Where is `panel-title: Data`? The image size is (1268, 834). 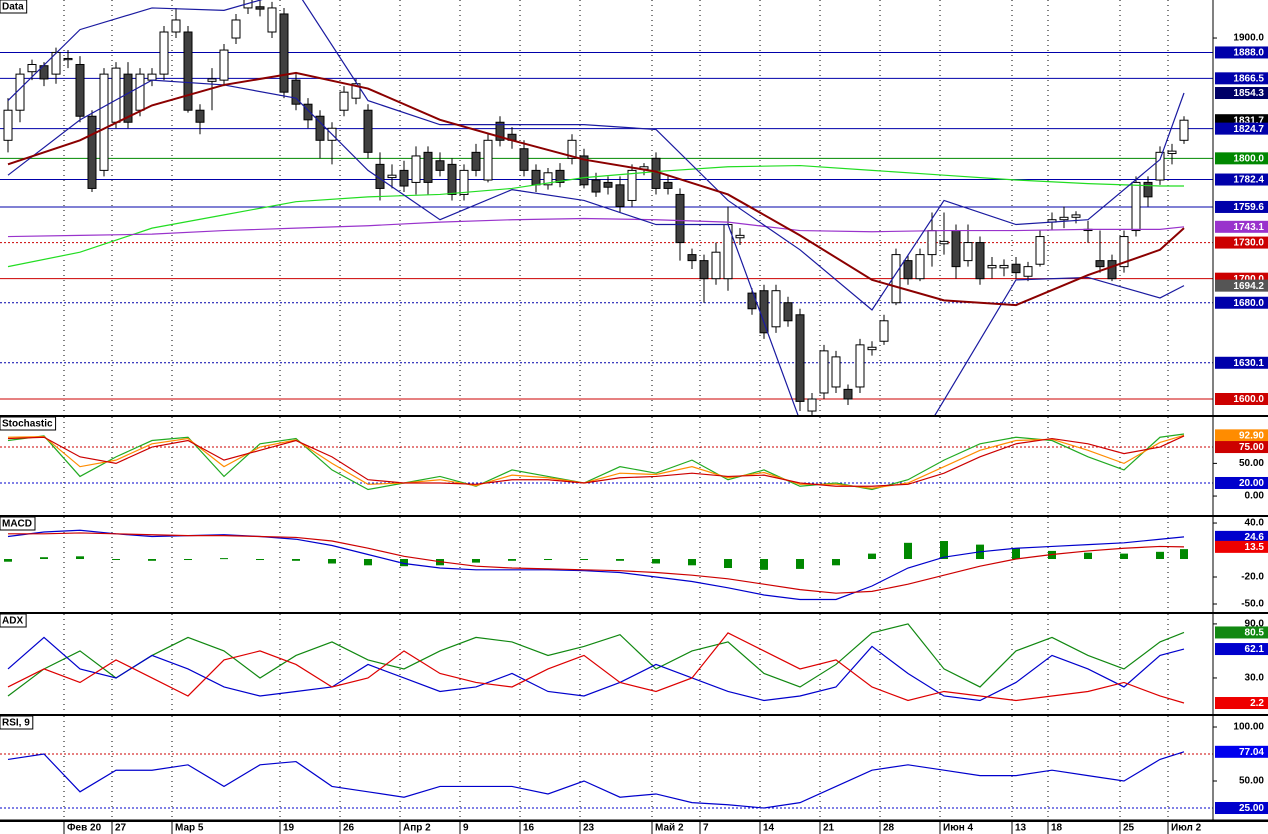 panel-title: Data is located at coordinates (13, 7).